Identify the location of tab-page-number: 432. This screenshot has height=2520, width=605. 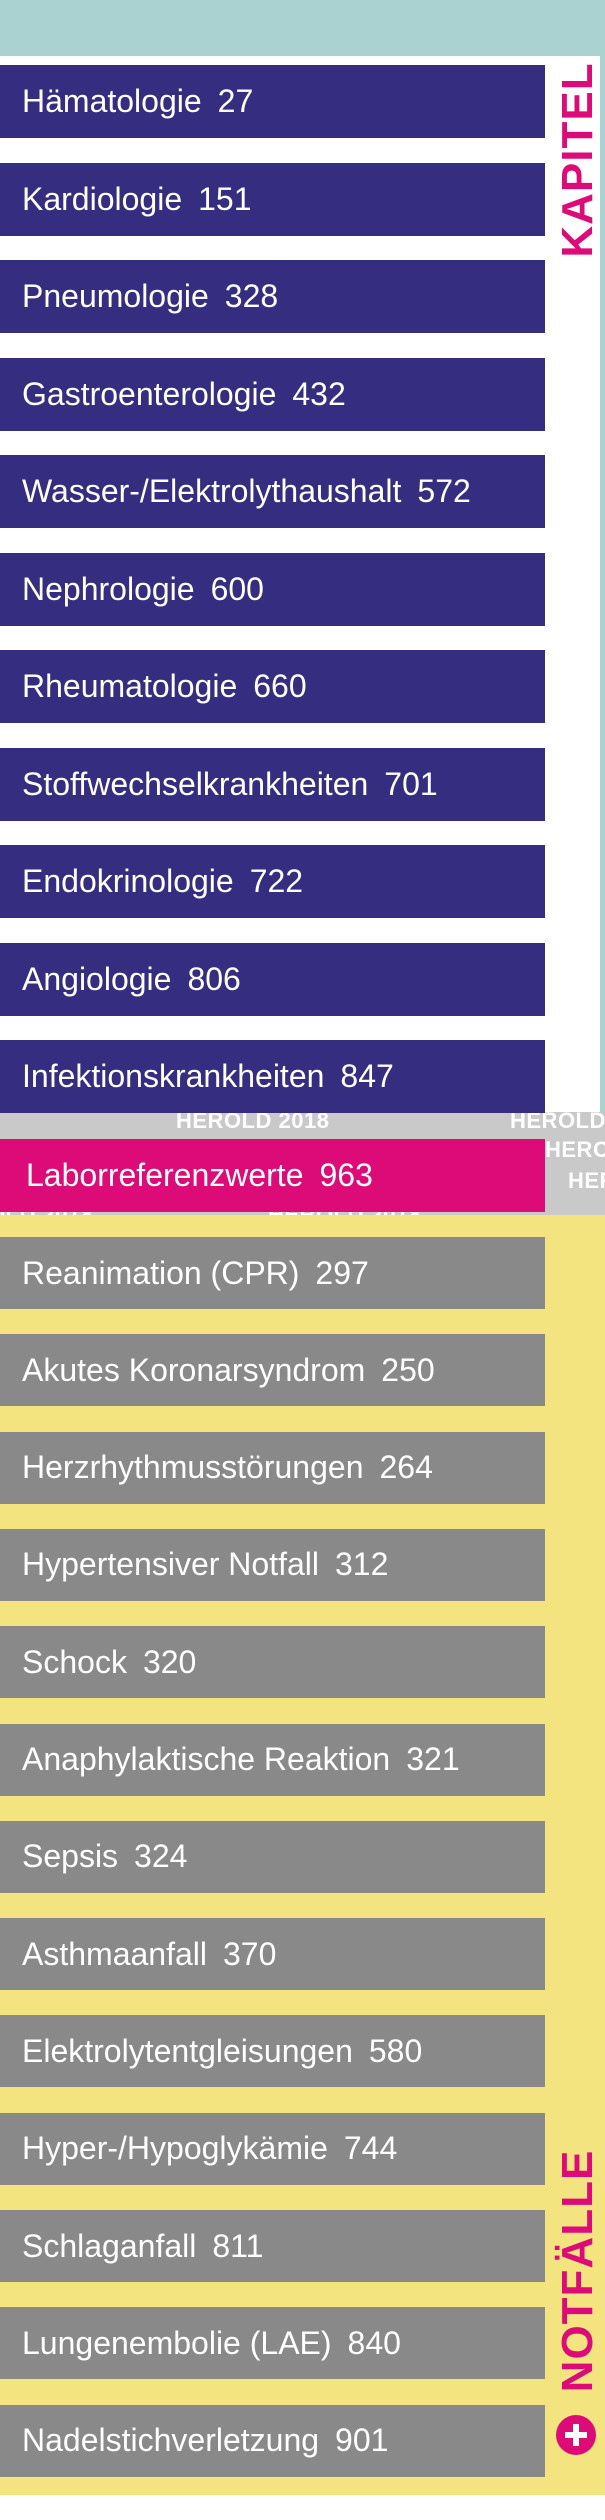
(319, 393).